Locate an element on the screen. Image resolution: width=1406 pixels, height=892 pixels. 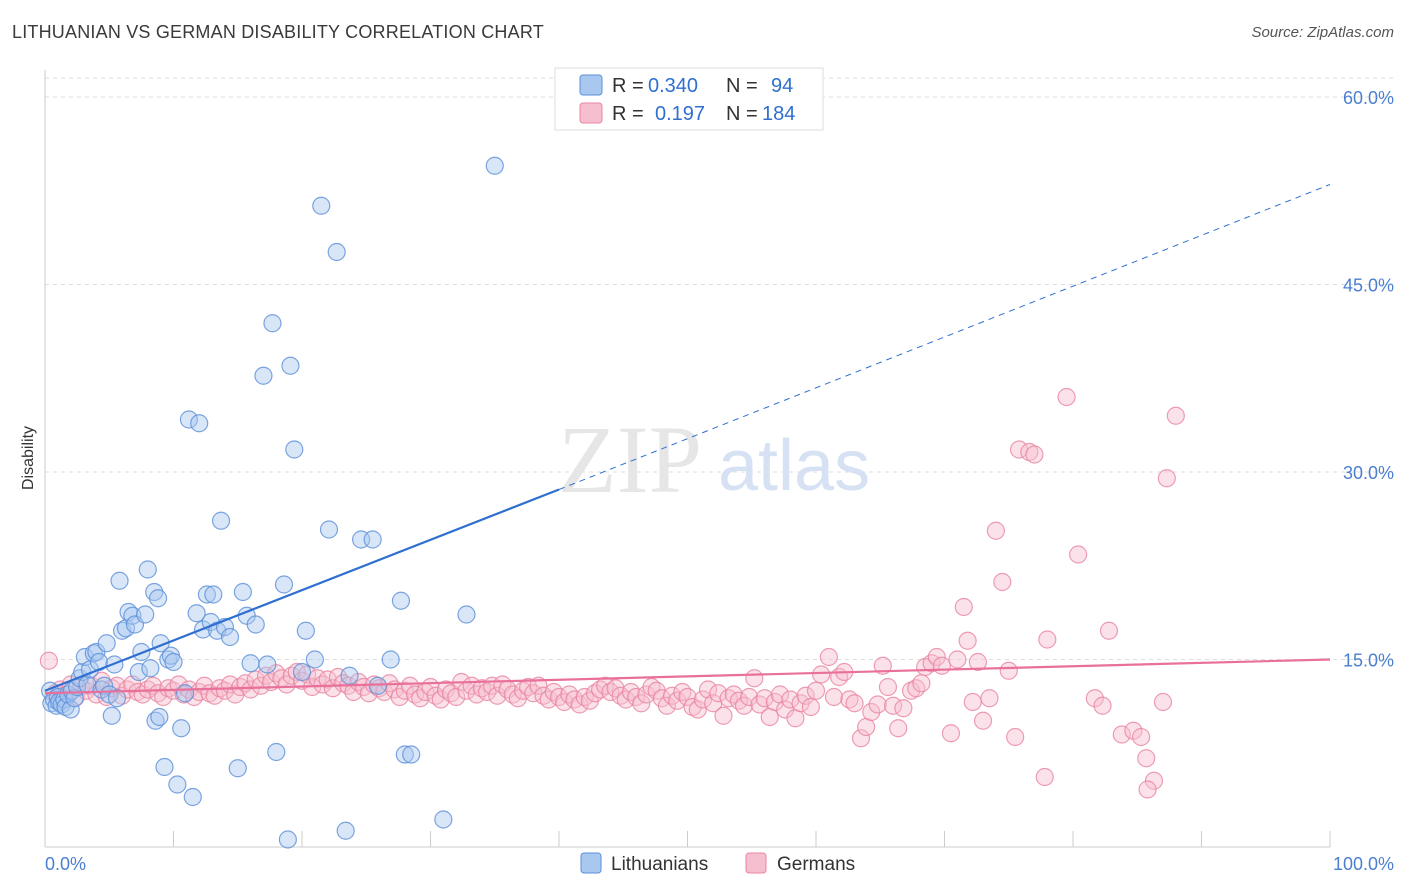
chart-source: Source: ZipAtlas.com is located at coordinates (1322, 32).